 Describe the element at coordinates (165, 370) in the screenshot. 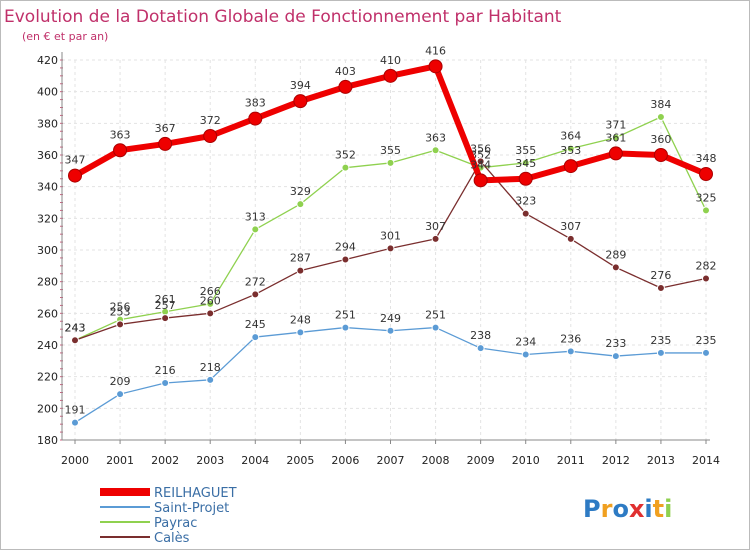

I see `data-label: 216` at that location.